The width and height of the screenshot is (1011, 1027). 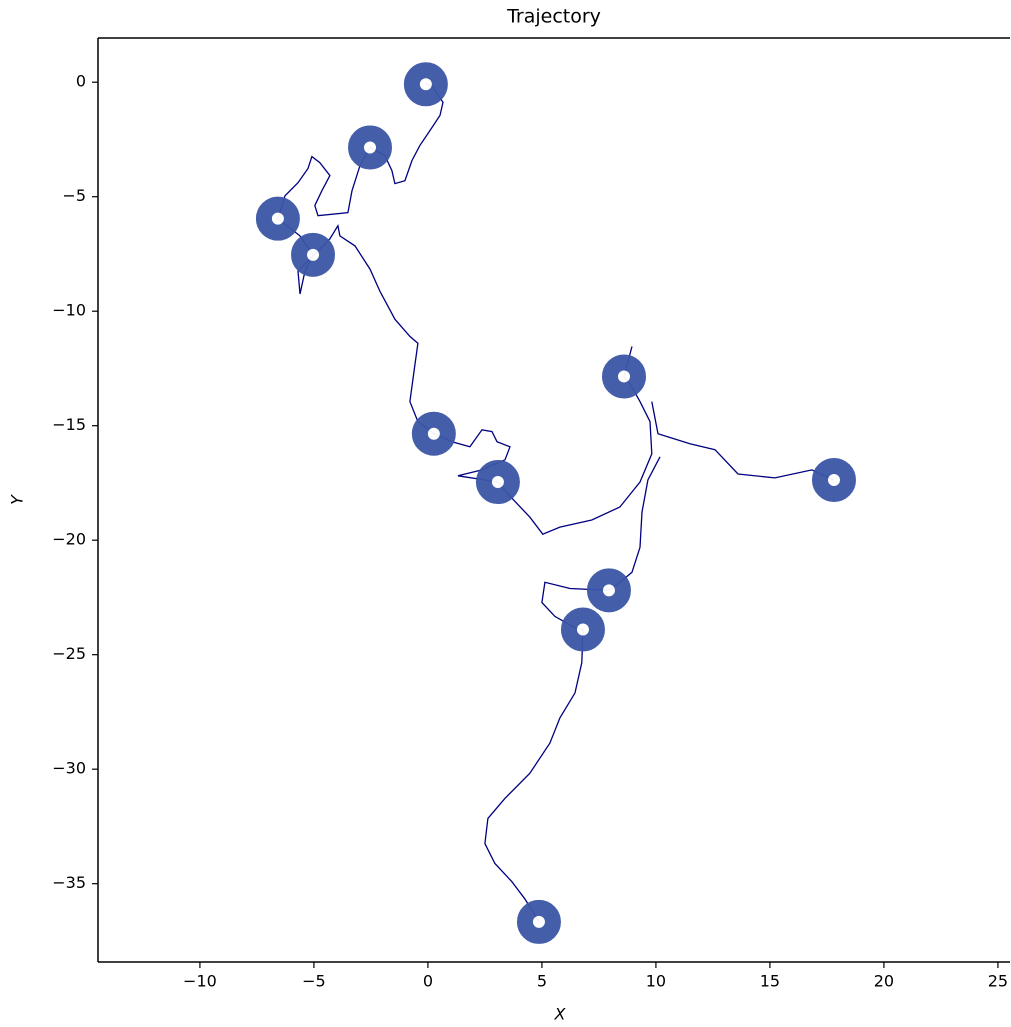 What do you see at coordinates (998, 981) in the screenshot?
I see `x-tick-label: 25` at bounding box center [998, 981].